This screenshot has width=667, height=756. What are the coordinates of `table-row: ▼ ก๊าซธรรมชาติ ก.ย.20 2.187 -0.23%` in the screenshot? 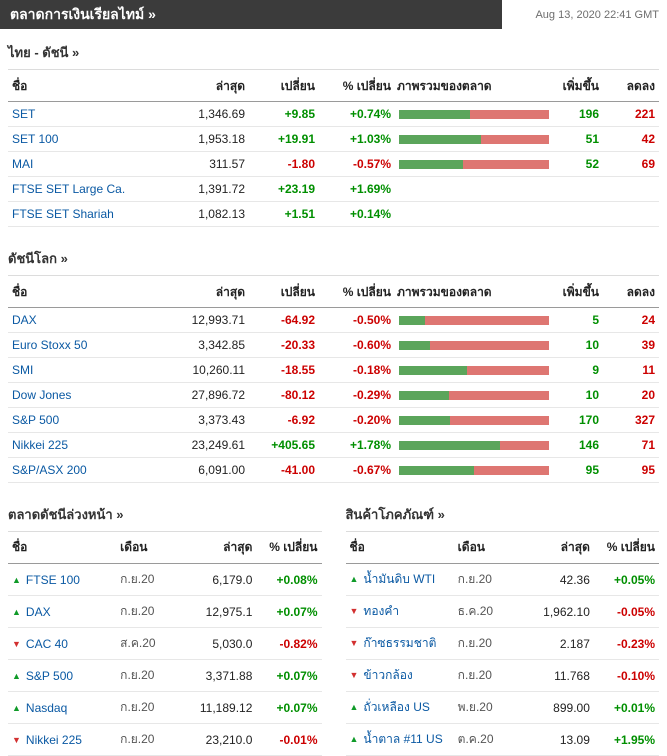 It's located at (502, 643).